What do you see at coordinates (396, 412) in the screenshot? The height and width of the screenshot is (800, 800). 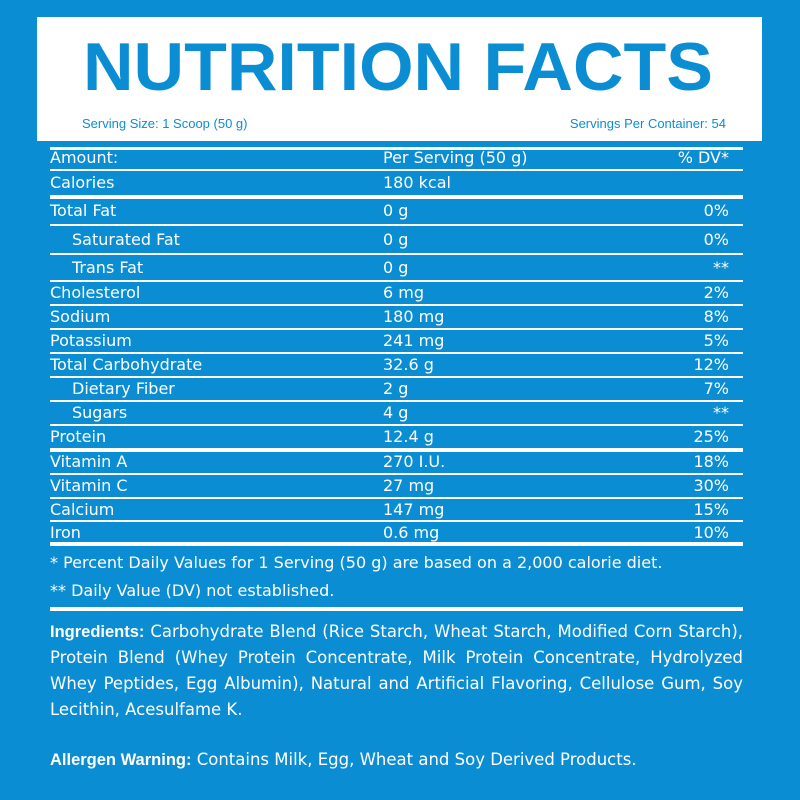 I see `amount: 4 g` at bounding box center [396, 412].